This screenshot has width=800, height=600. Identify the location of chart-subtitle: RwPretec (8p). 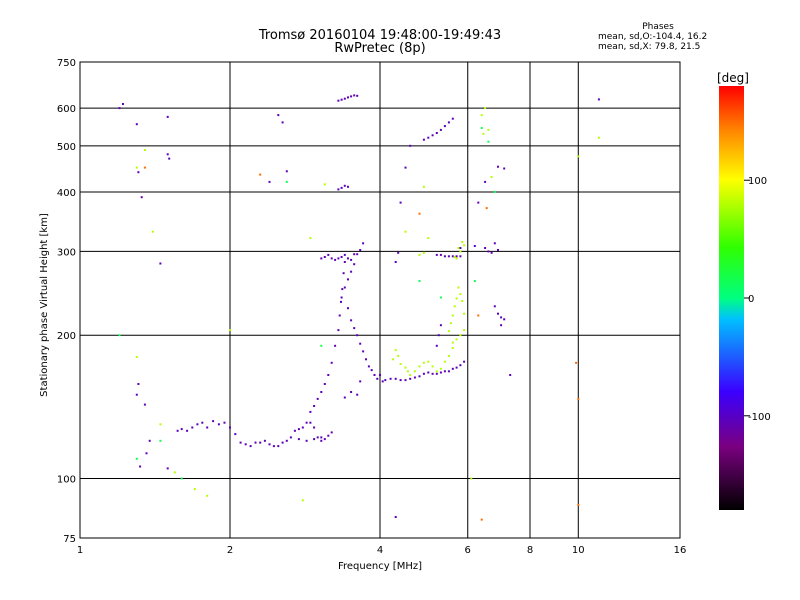
(380, 48).